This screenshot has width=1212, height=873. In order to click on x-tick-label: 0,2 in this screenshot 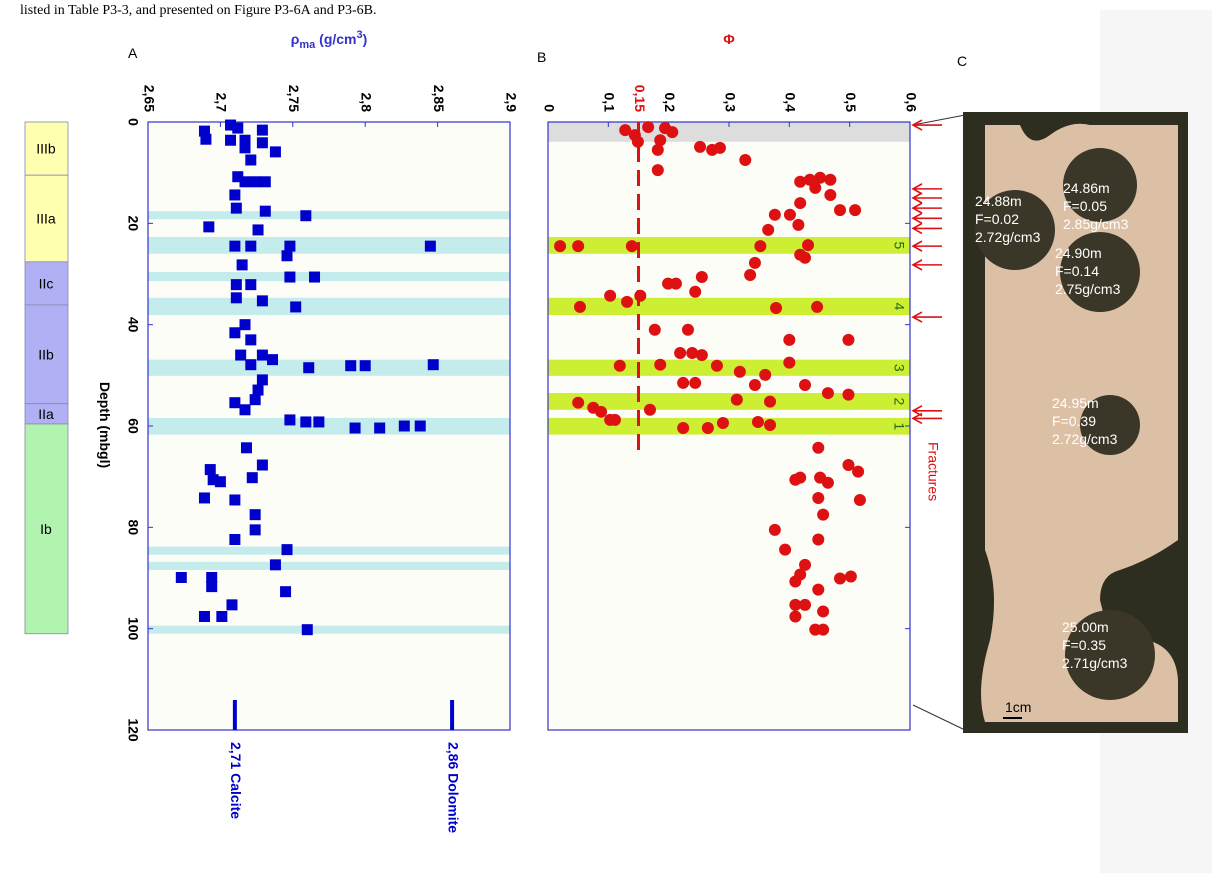, I will do `click(670, 103)`.